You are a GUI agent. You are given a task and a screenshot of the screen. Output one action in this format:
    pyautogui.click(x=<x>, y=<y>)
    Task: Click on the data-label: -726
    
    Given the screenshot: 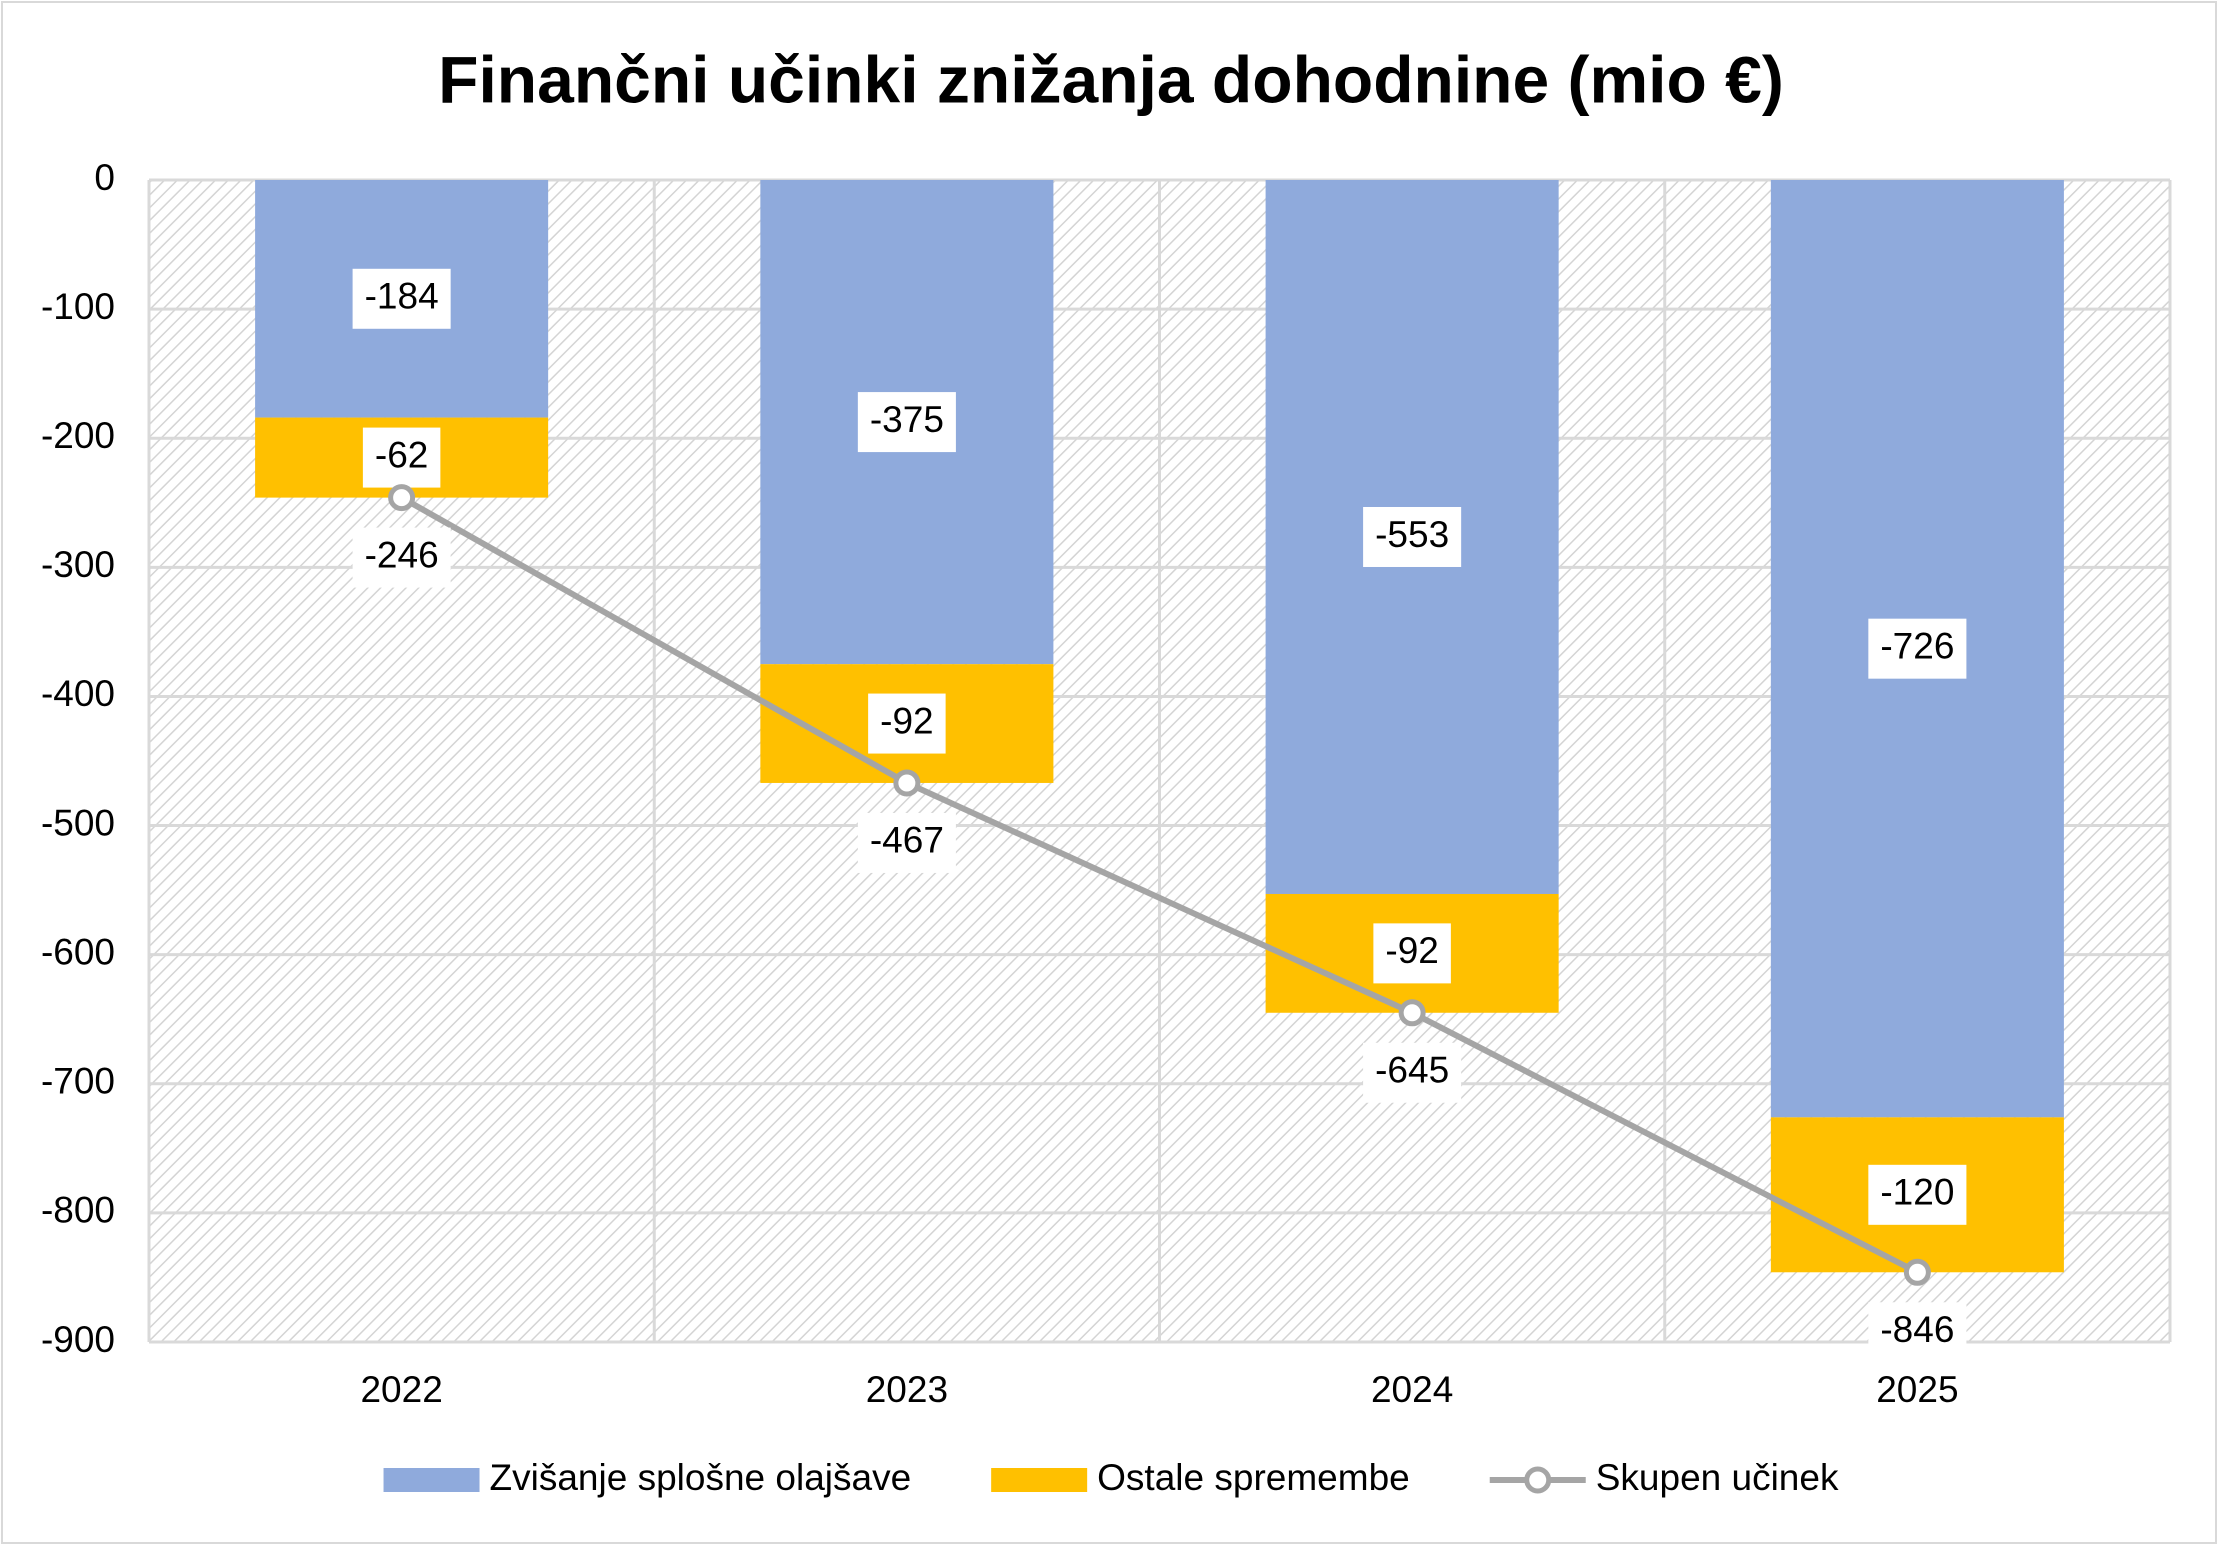 What is the action you would take?
    pyautogui.click(x=1917, y=645)
    